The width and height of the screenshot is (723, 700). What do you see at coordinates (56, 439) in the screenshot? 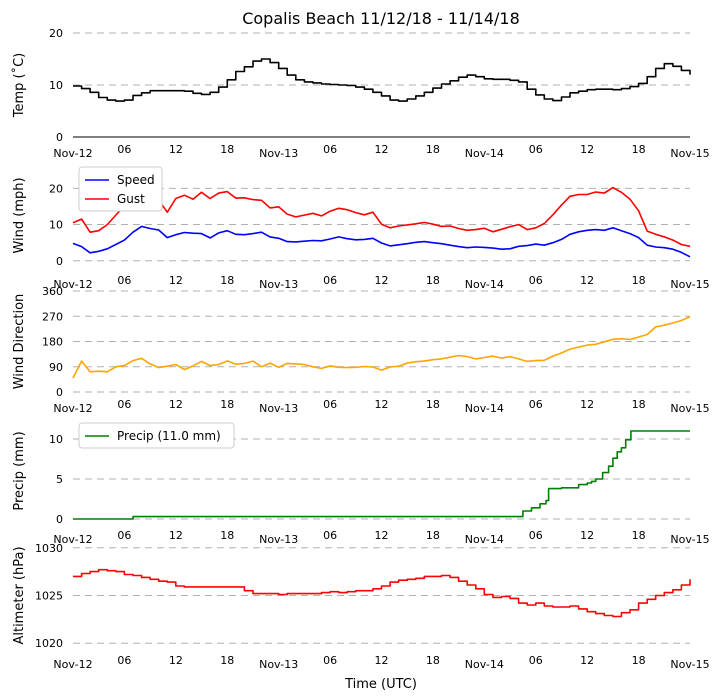
I see `y-tick-label-precip: 10` at bounding box center [56, 439].